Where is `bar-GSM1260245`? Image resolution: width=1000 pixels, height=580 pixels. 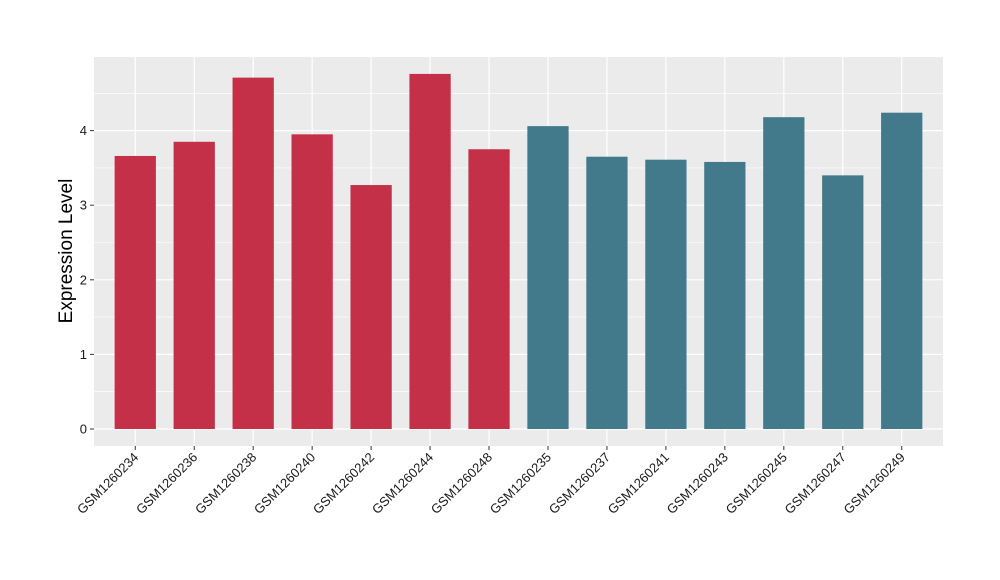
bar-GSM1260245 is located at coordinates (784, 273).